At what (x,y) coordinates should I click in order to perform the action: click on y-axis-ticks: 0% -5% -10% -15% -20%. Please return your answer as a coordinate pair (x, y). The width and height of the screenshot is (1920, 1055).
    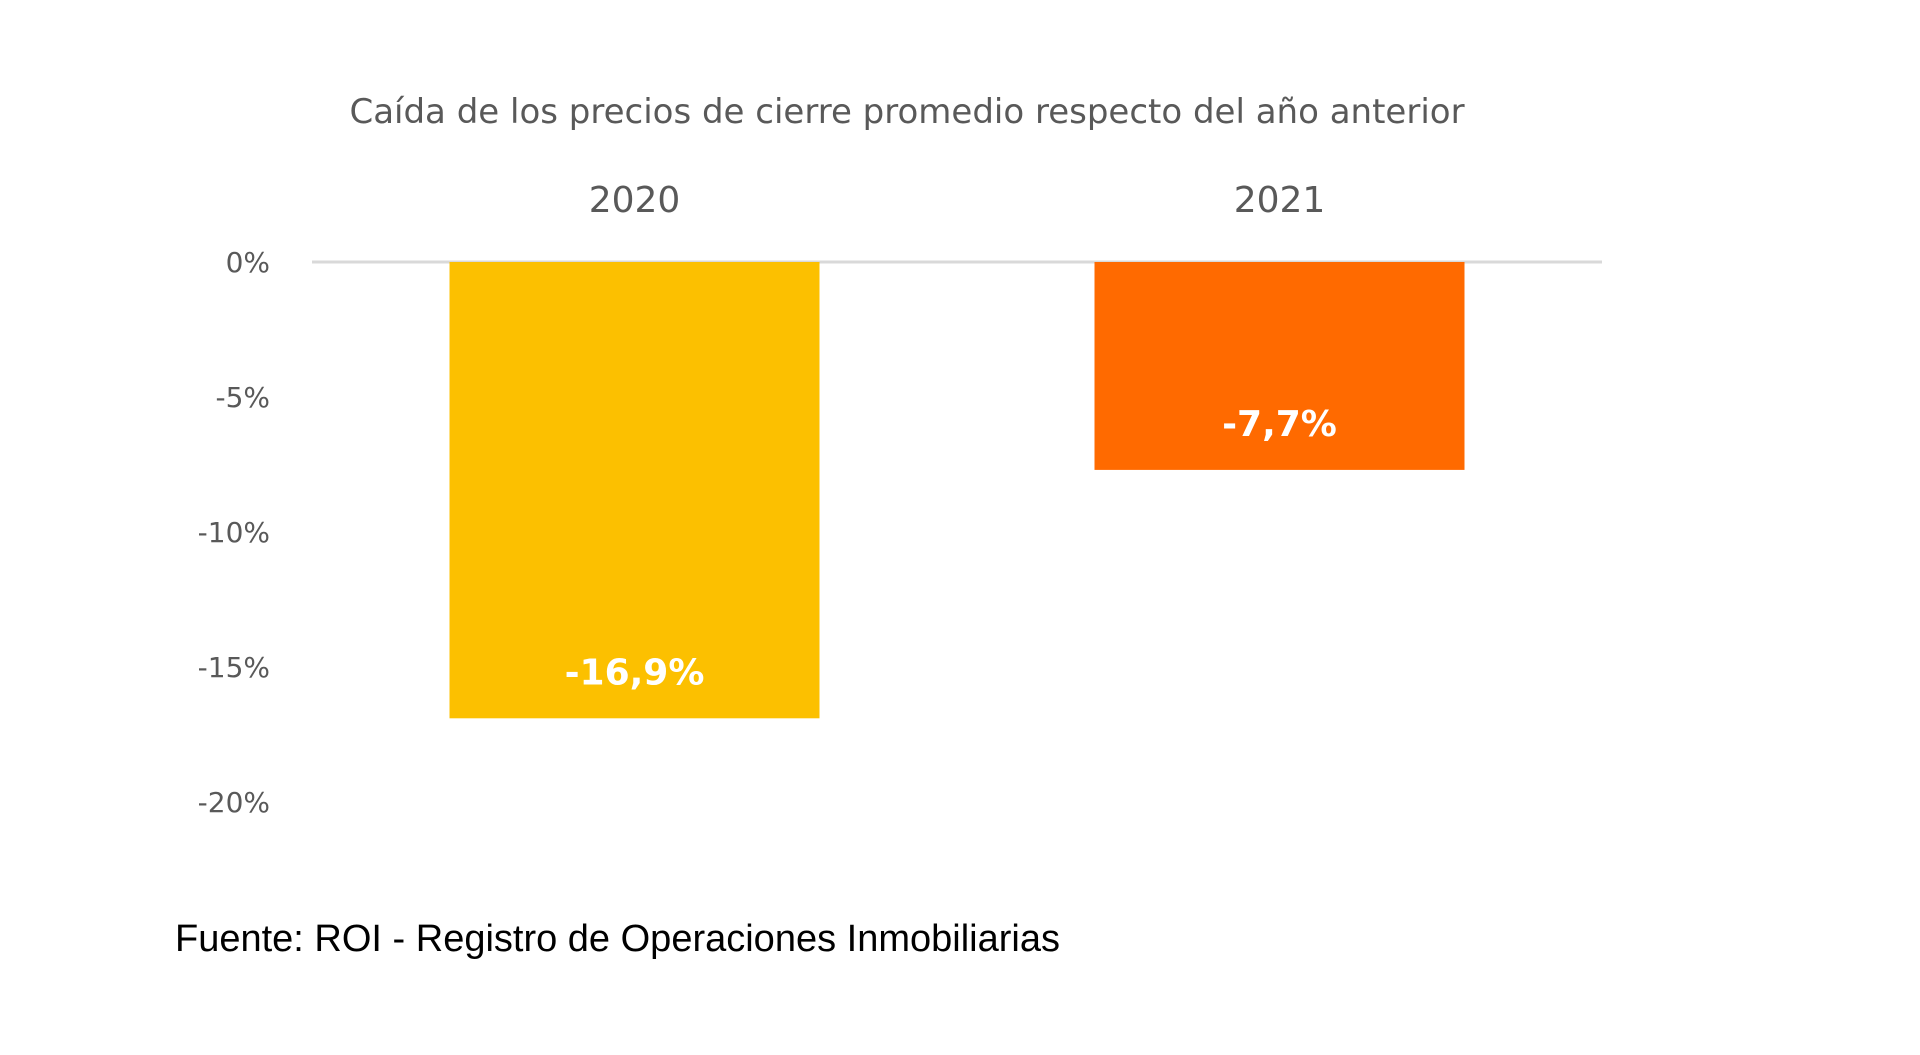
    Looking at the image, I should click on (234, 532).